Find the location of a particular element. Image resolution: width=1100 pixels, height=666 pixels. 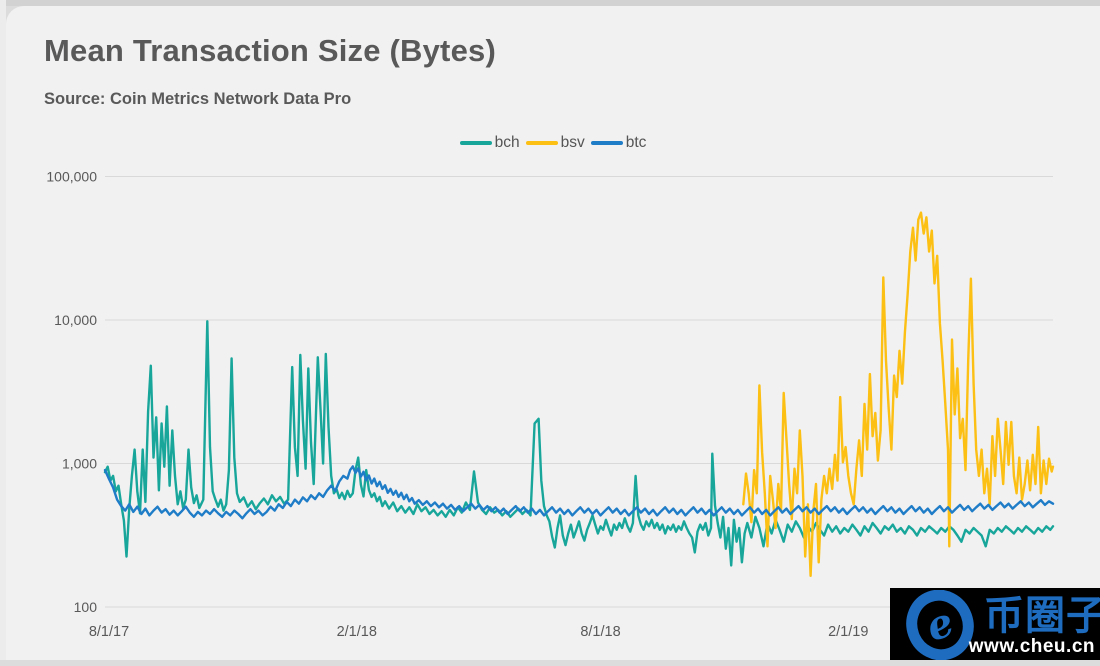

x-tick-label: 2/1/18 is located at coordinates (357, 632).